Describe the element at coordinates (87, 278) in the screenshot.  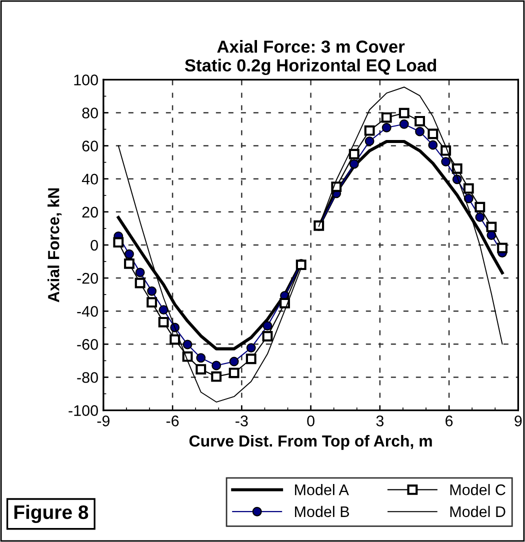
I see `y-tick-label: -20` at that location.